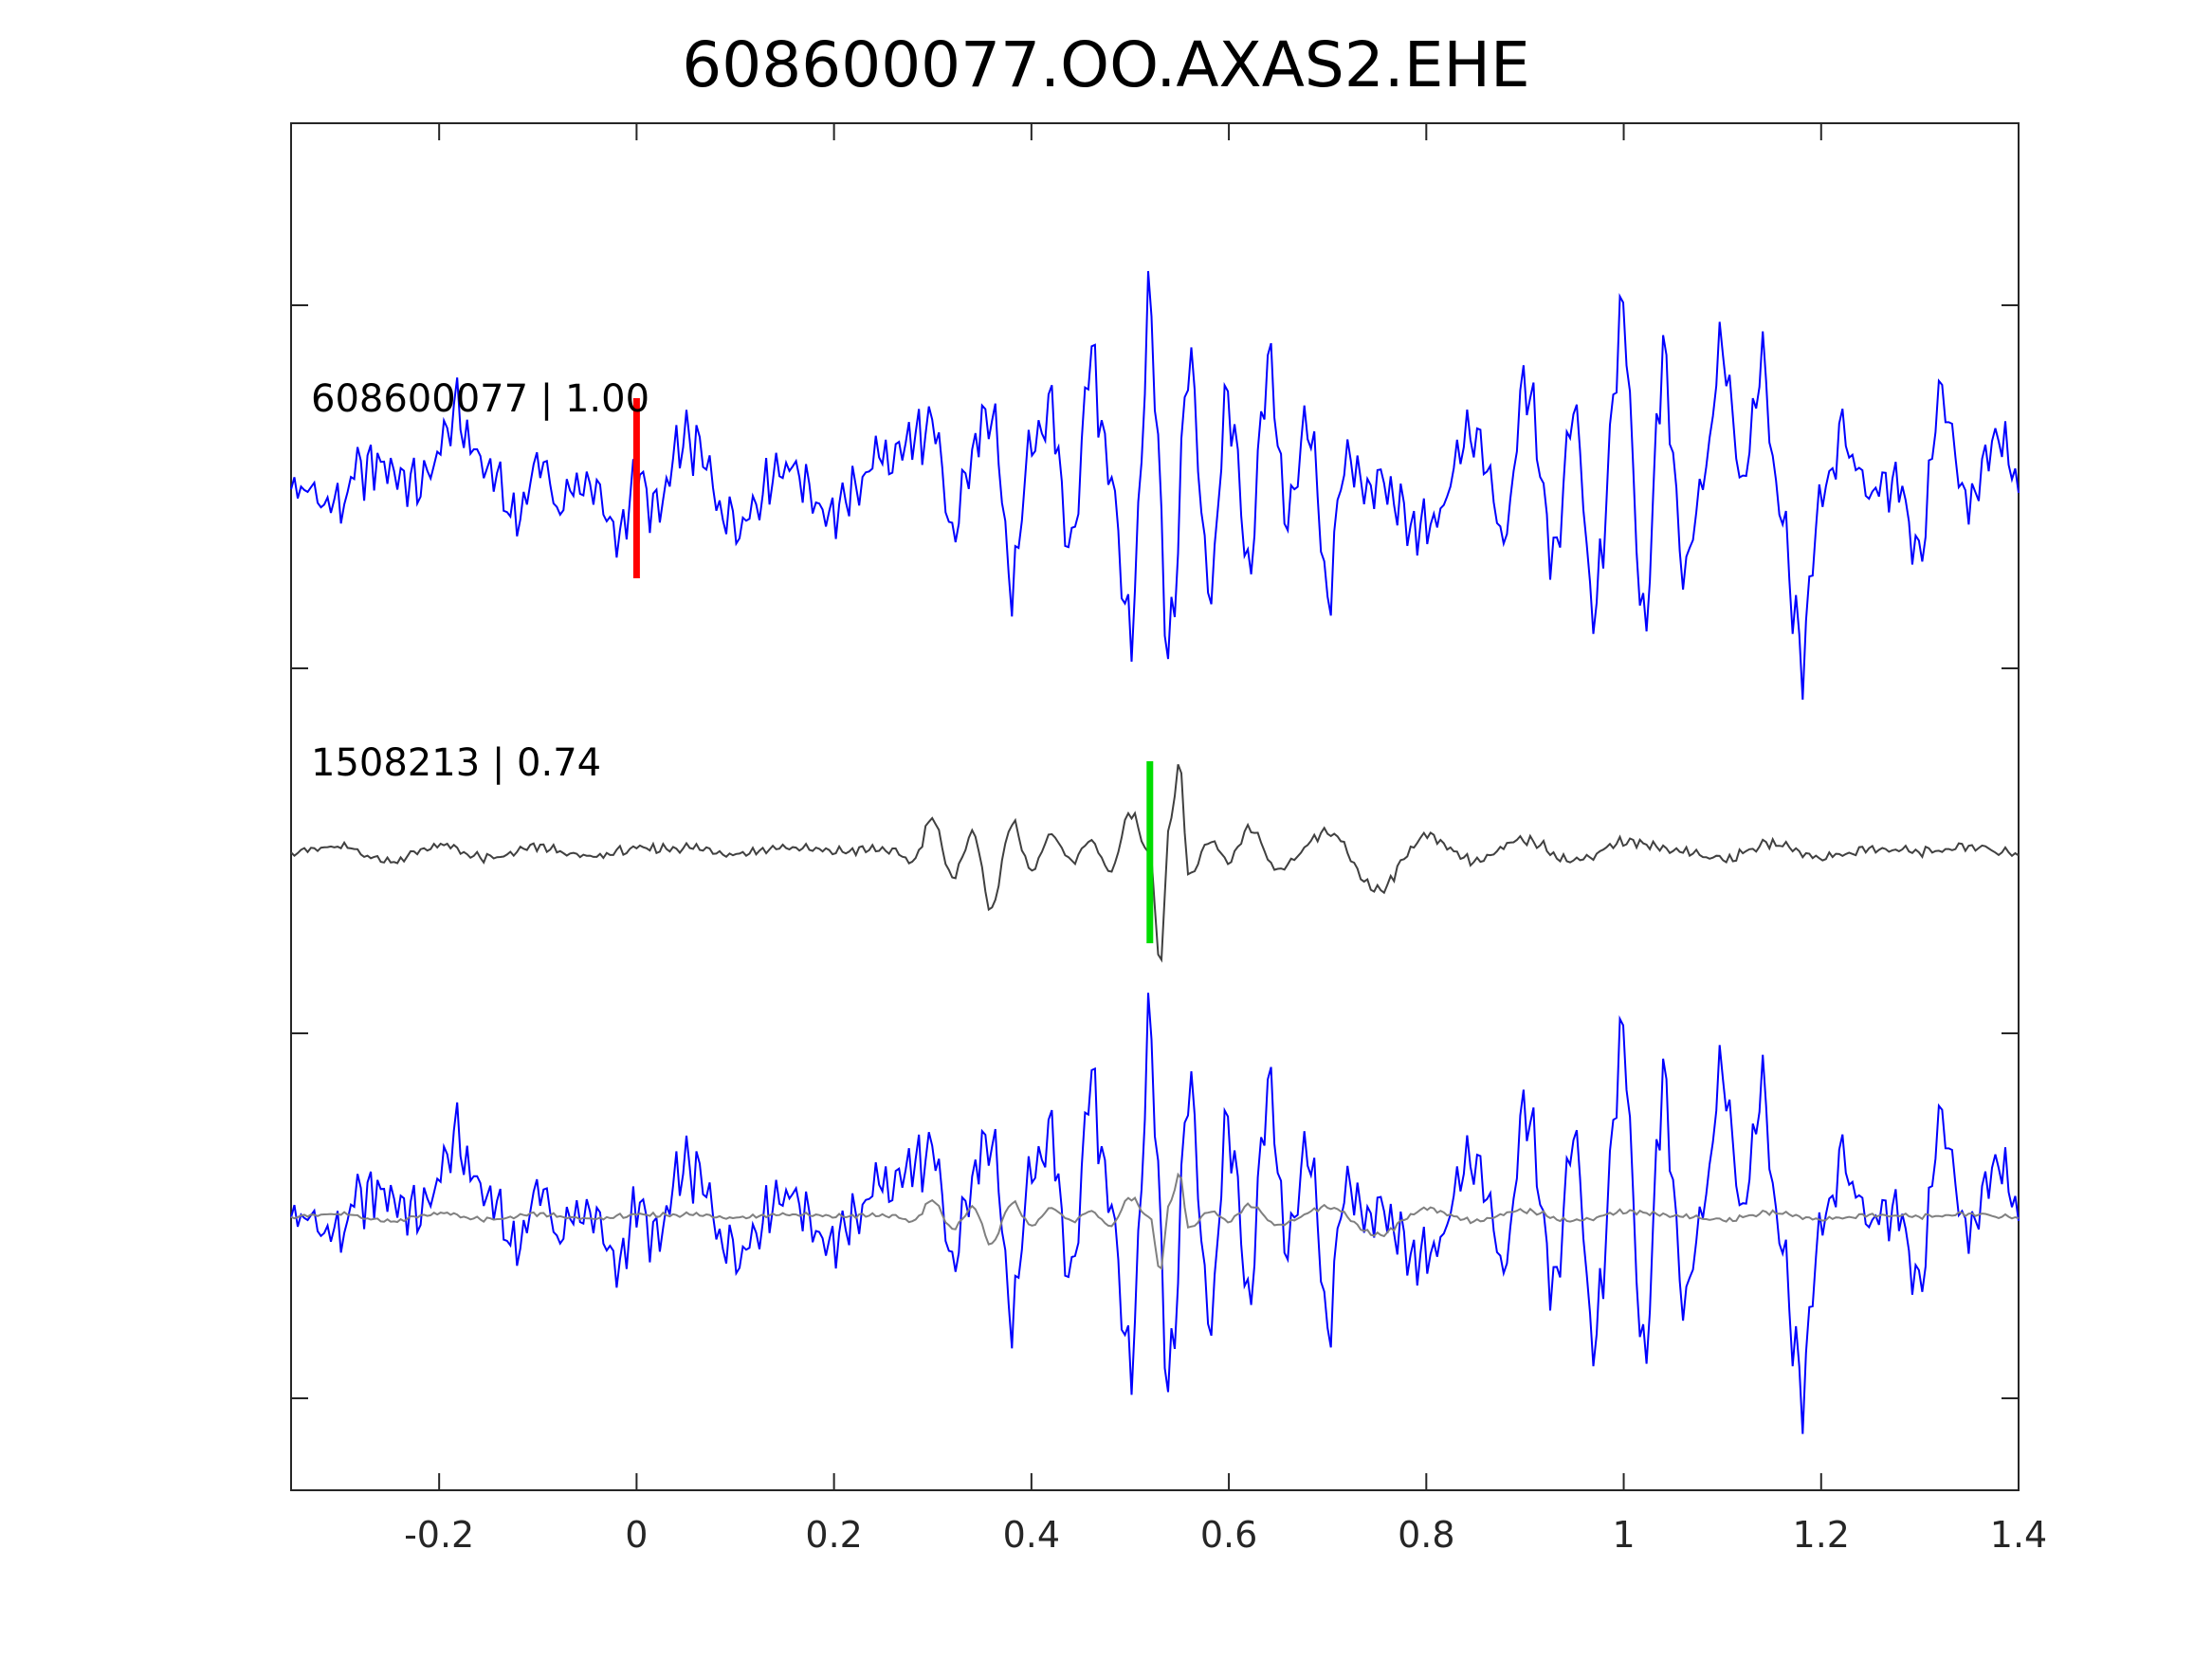 The image size is (2212, 1659). I want to click on x-tick-label: 1, so click(1623, 1535).